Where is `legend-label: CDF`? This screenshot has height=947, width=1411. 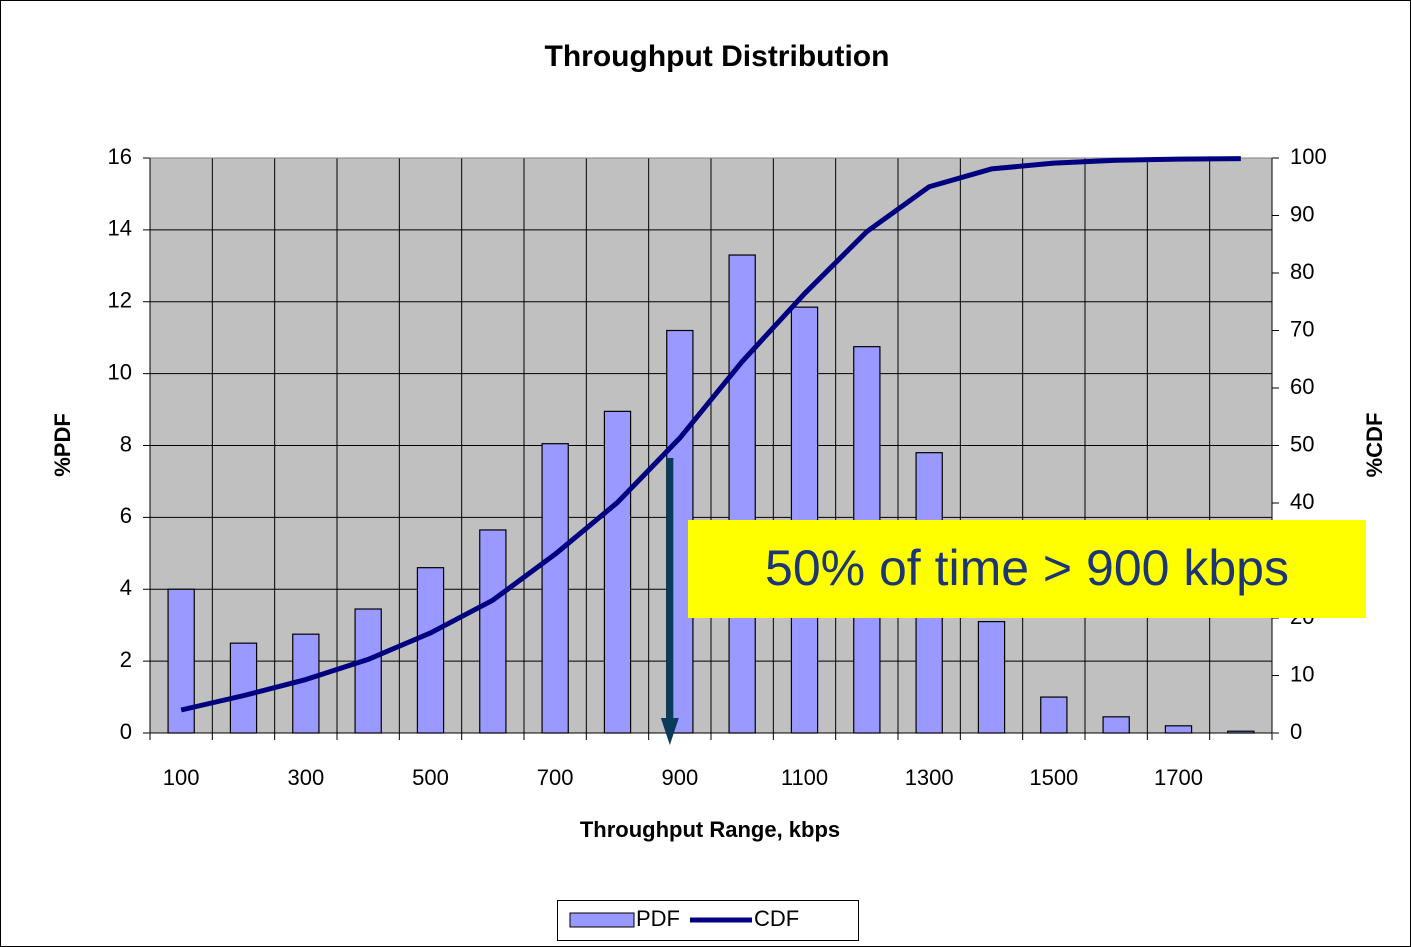
legend-label: CDF is located at coordinates (776, 918).